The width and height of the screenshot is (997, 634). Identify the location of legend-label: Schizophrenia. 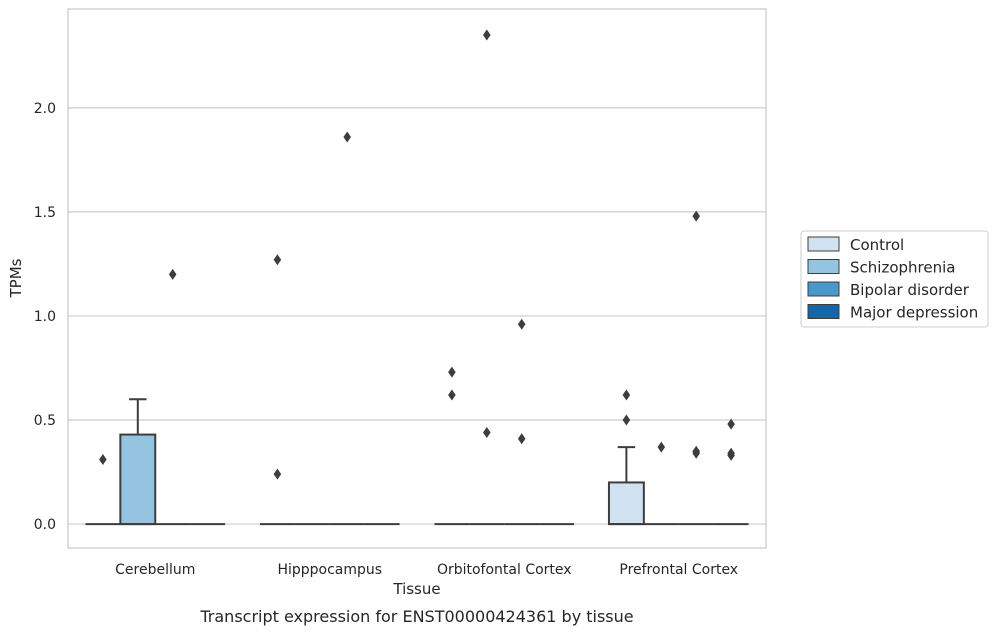
(902, 268).